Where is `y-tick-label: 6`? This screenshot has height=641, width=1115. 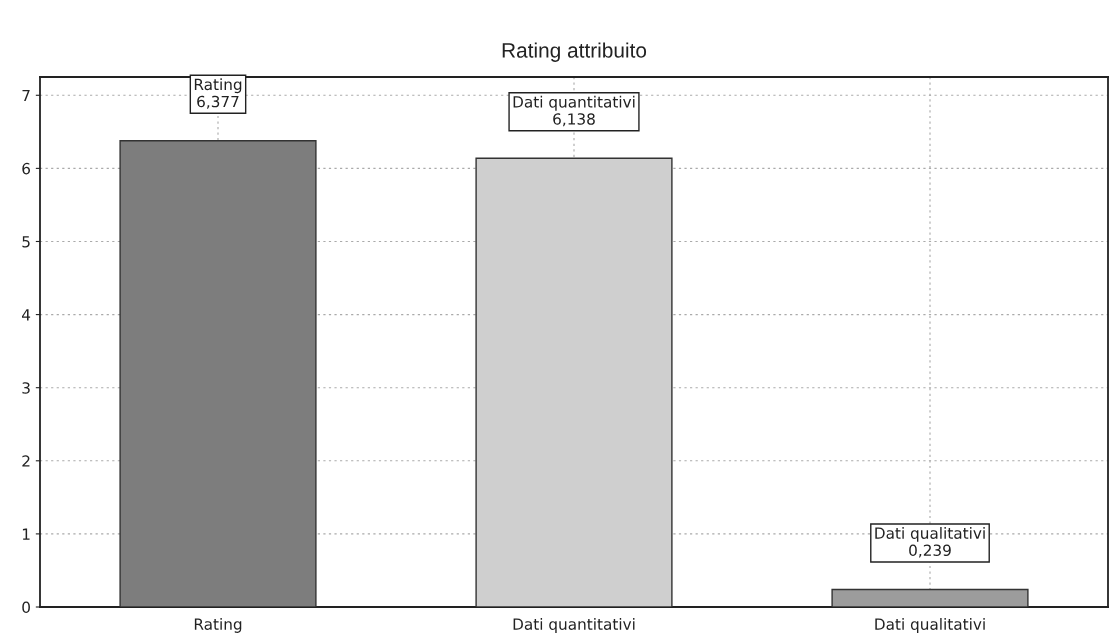
y-tick-label: 6 is located at coordinates (26, 168).